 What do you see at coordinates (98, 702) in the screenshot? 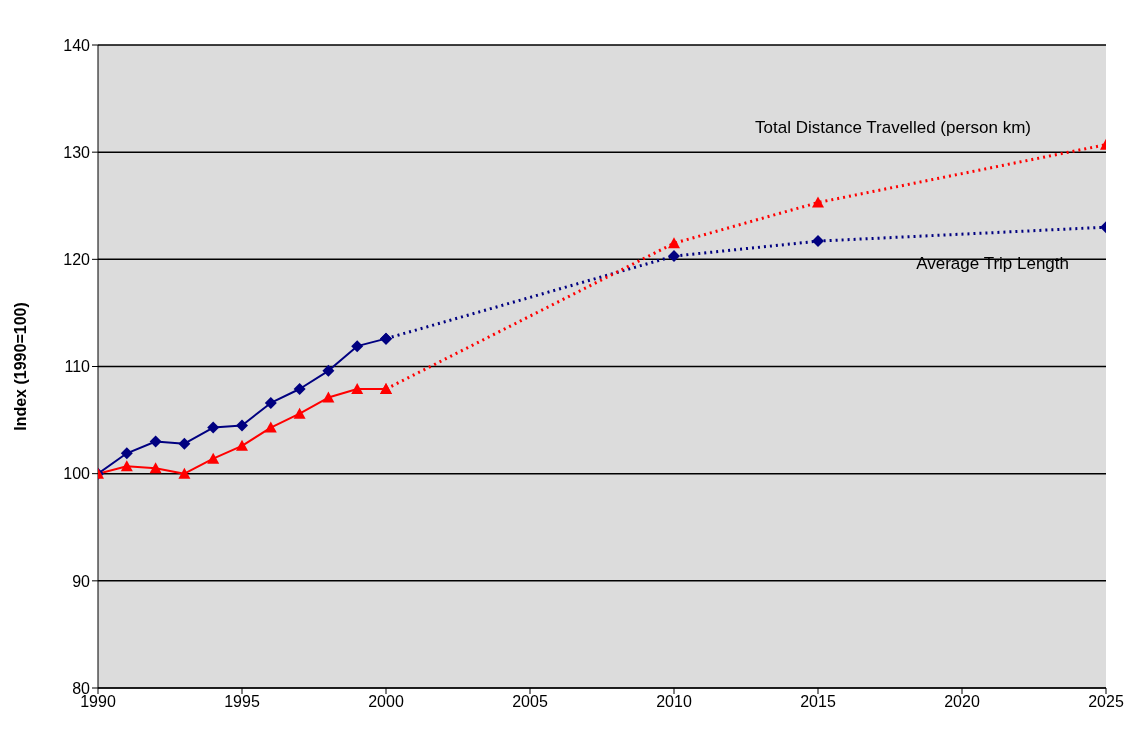
I see `x-tick-label: 1990` at bounding box center [98, 702].